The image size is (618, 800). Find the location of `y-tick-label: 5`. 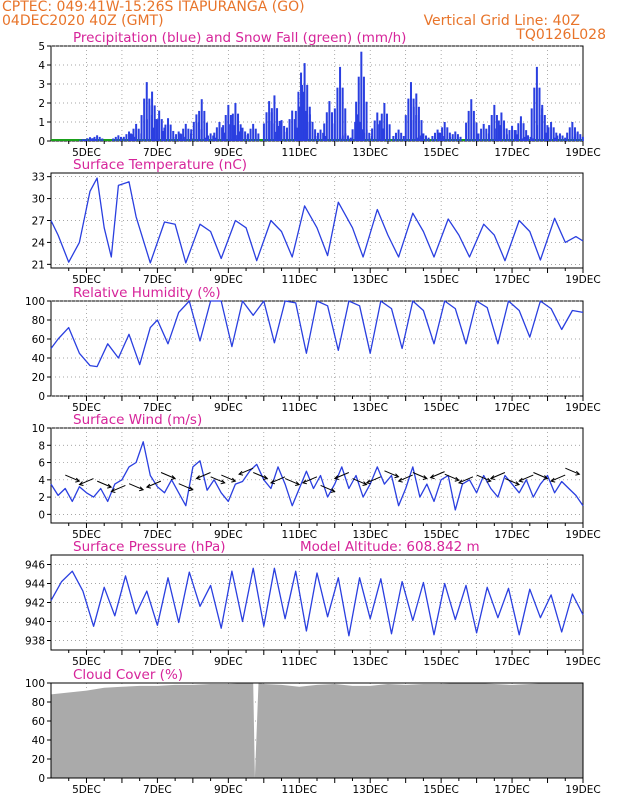

y-tick-label: 5 is located at coordinates (41, 47).